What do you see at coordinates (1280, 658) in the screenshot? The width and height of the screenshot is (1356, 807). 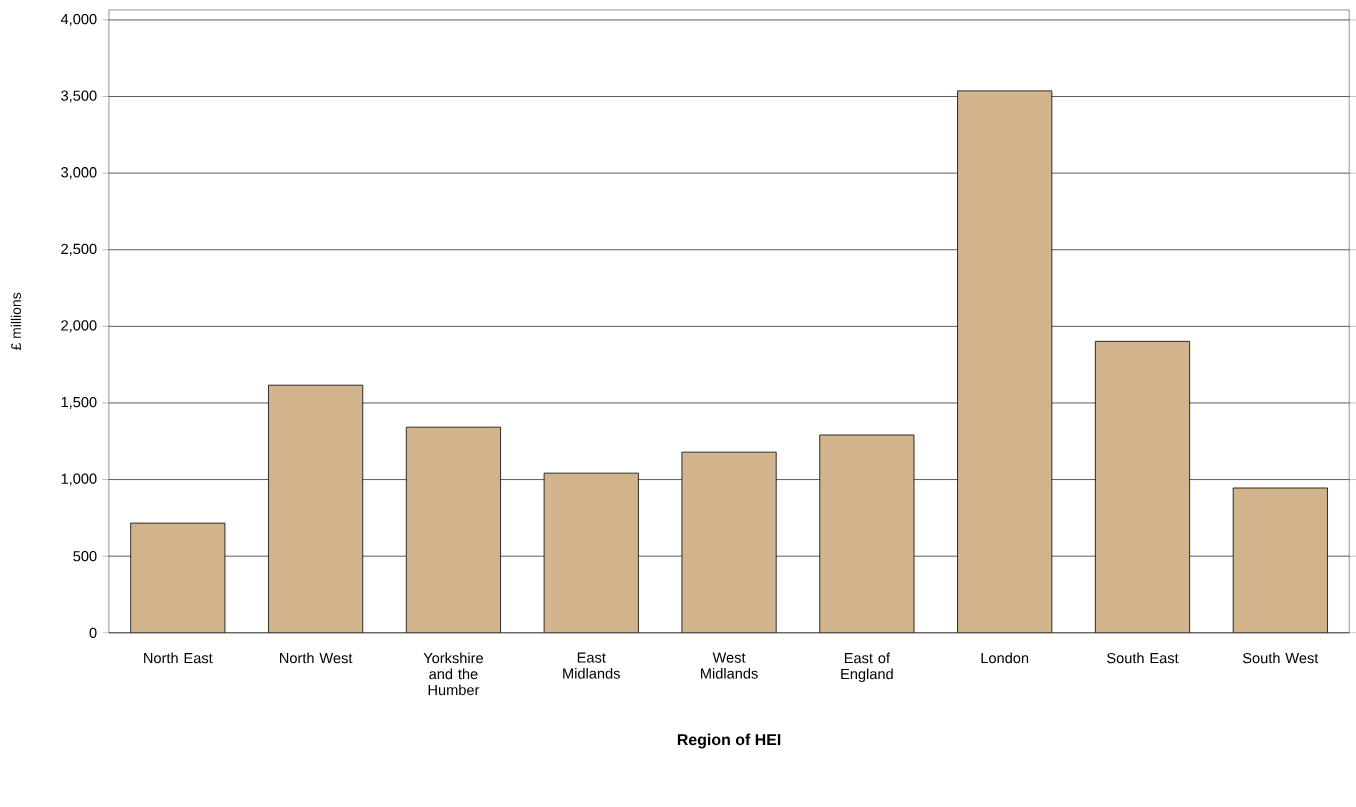 I see `x-tick-label: South West` at bounding box center [1280, 658].